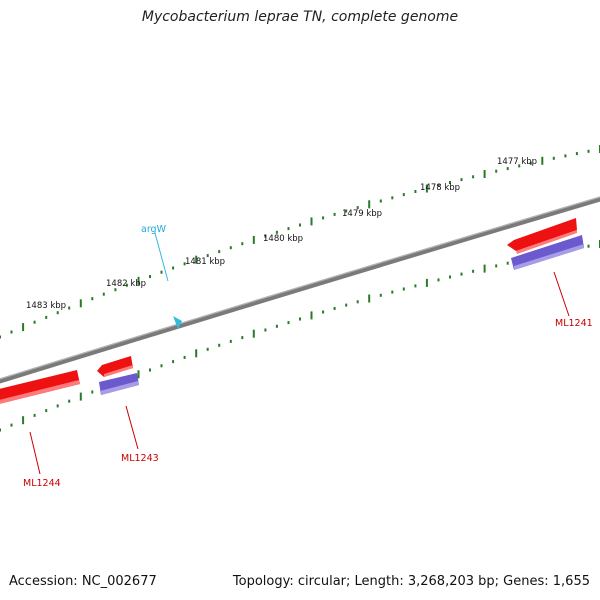 The image size is (600, 600). I want to click on scale-label-1478: 1478 kbp, so click(440, 188).